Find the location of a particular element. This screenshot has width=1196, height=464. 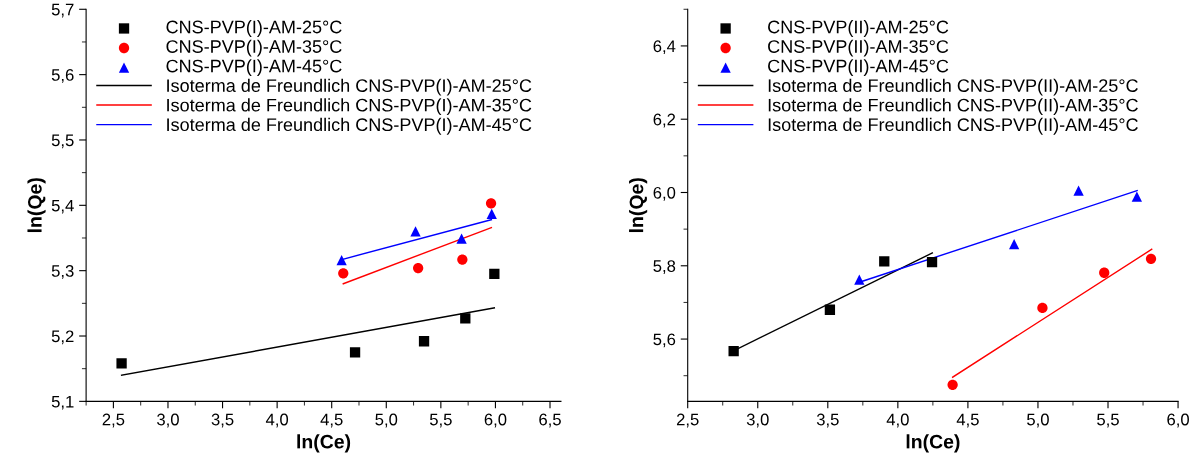

legend-label: Isoterma de Freundlich CNS-PVP(II)-AM-25°C is located at coordinates (953, 87).